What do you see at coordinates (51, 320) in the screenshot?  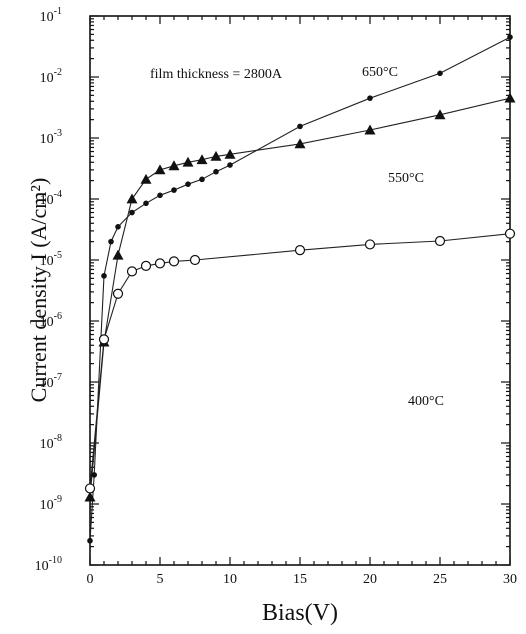 I see `y-tick-label: 10⁻⁶` at bounding box center [51, 320].